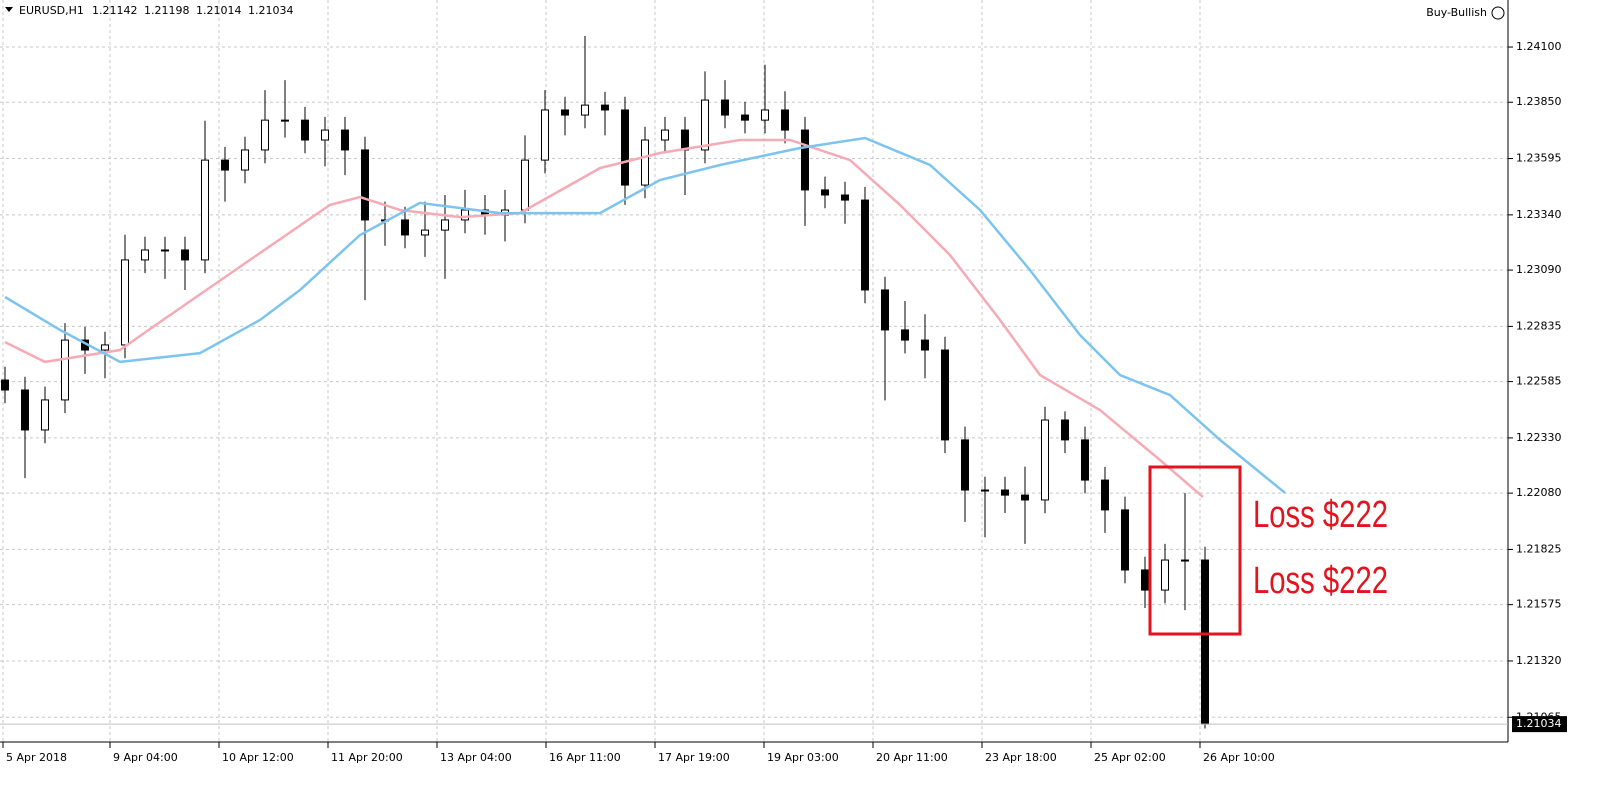 This screenshot has width=1600, height=785. Describe the element at coordinates (1130, 757) in the screenshot. I see `x-tick-label: 25 Apr 02:00` at that location.